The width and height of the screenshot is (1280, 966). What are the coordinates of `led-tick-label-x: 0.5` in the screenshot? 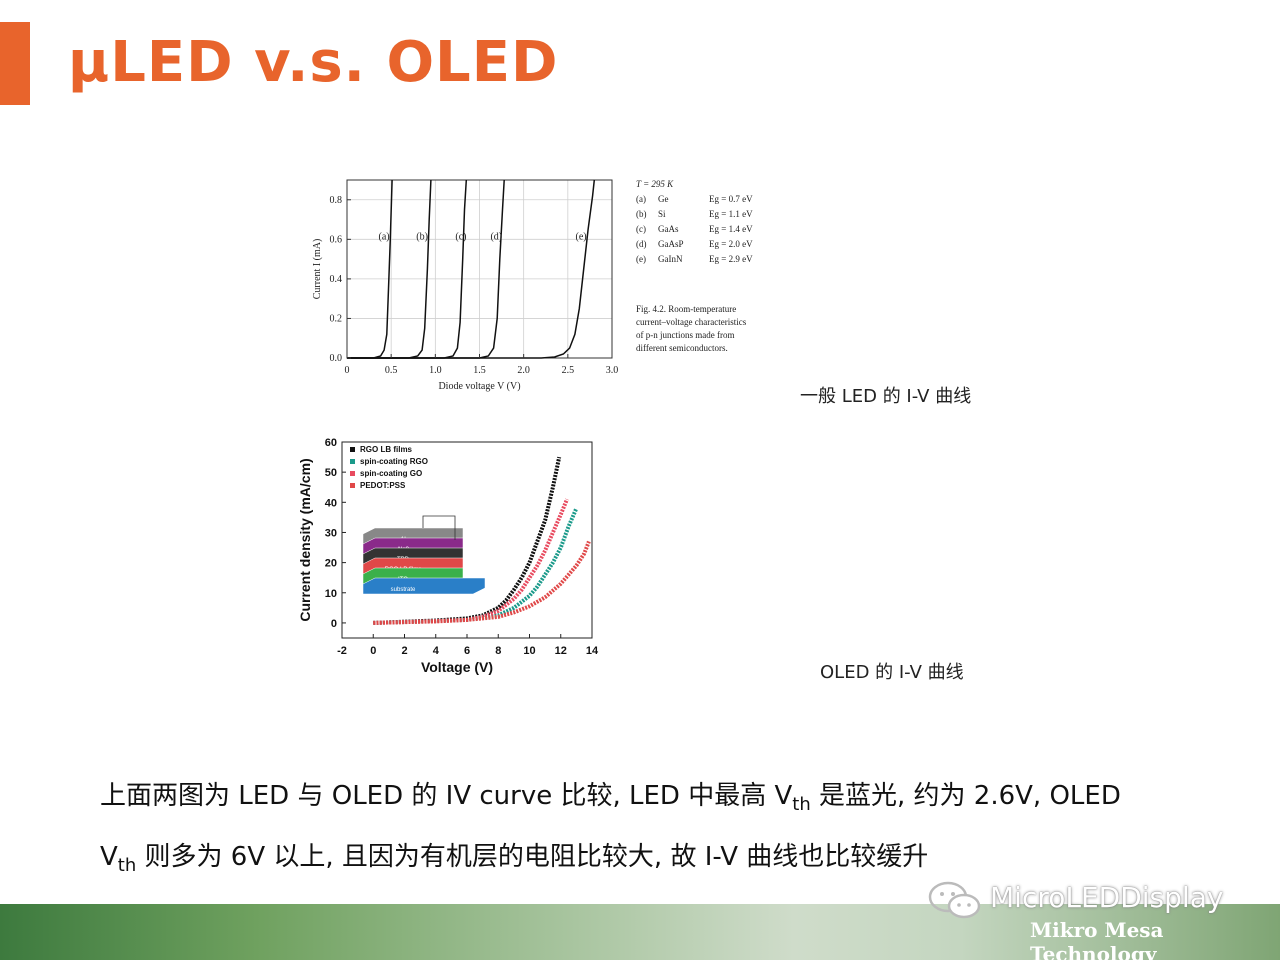 It's located at (391, 370).